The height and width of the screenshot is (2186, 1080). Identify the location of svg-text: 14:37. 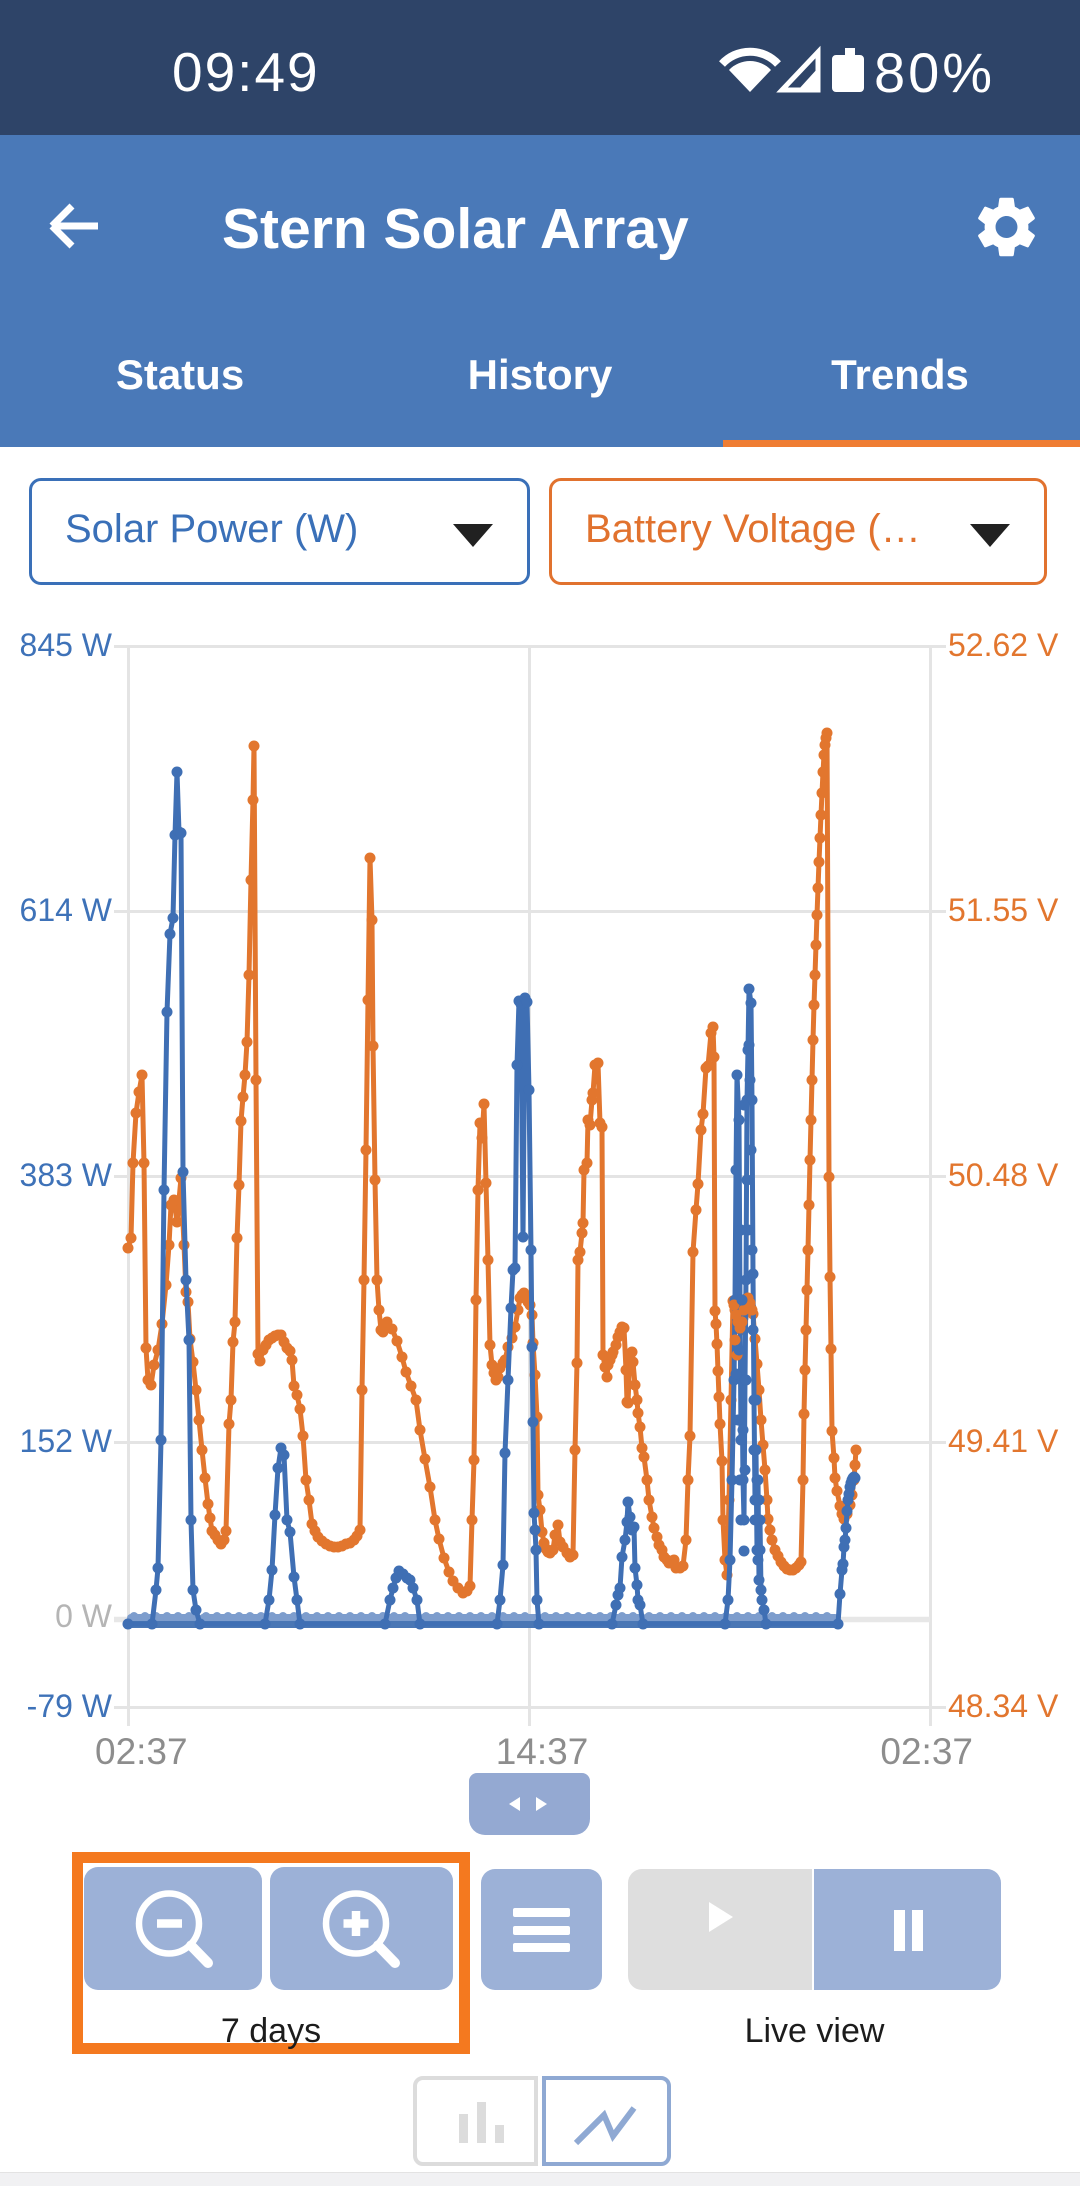
(542, 1751).